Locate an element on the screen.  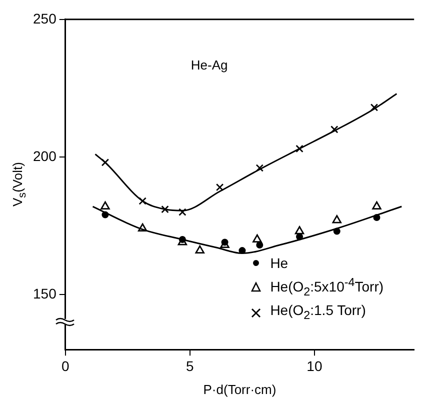
legend-label: He is located at coordinates (279, 263).